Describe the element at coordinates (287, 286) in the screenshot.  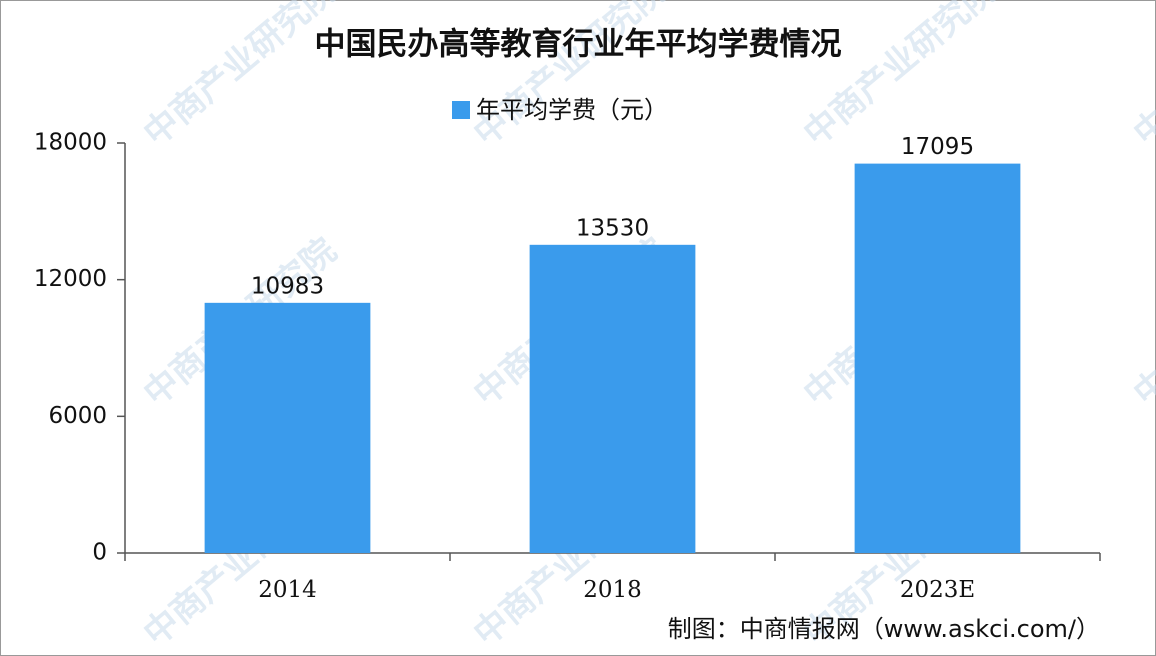
I see `value-label: 10983` at that location.